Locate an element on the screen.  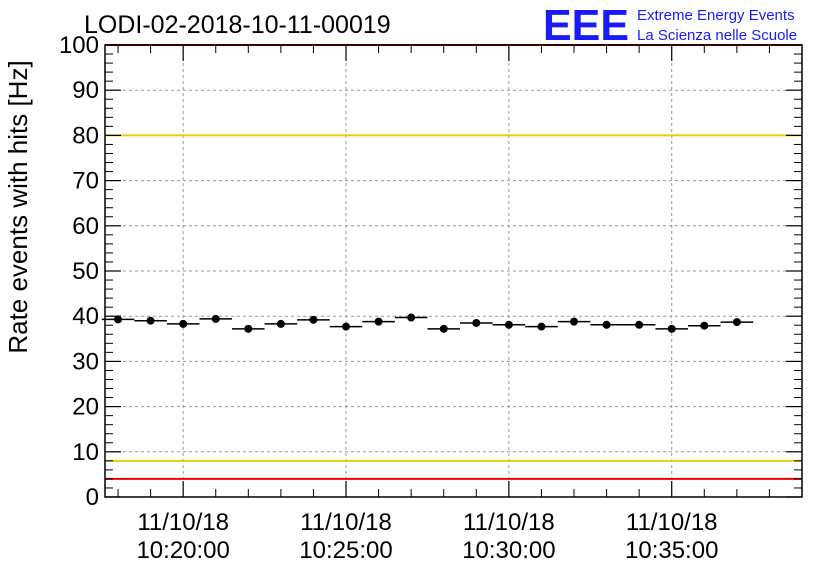
logo-mark: EEE is located at coordinates (586, 25).